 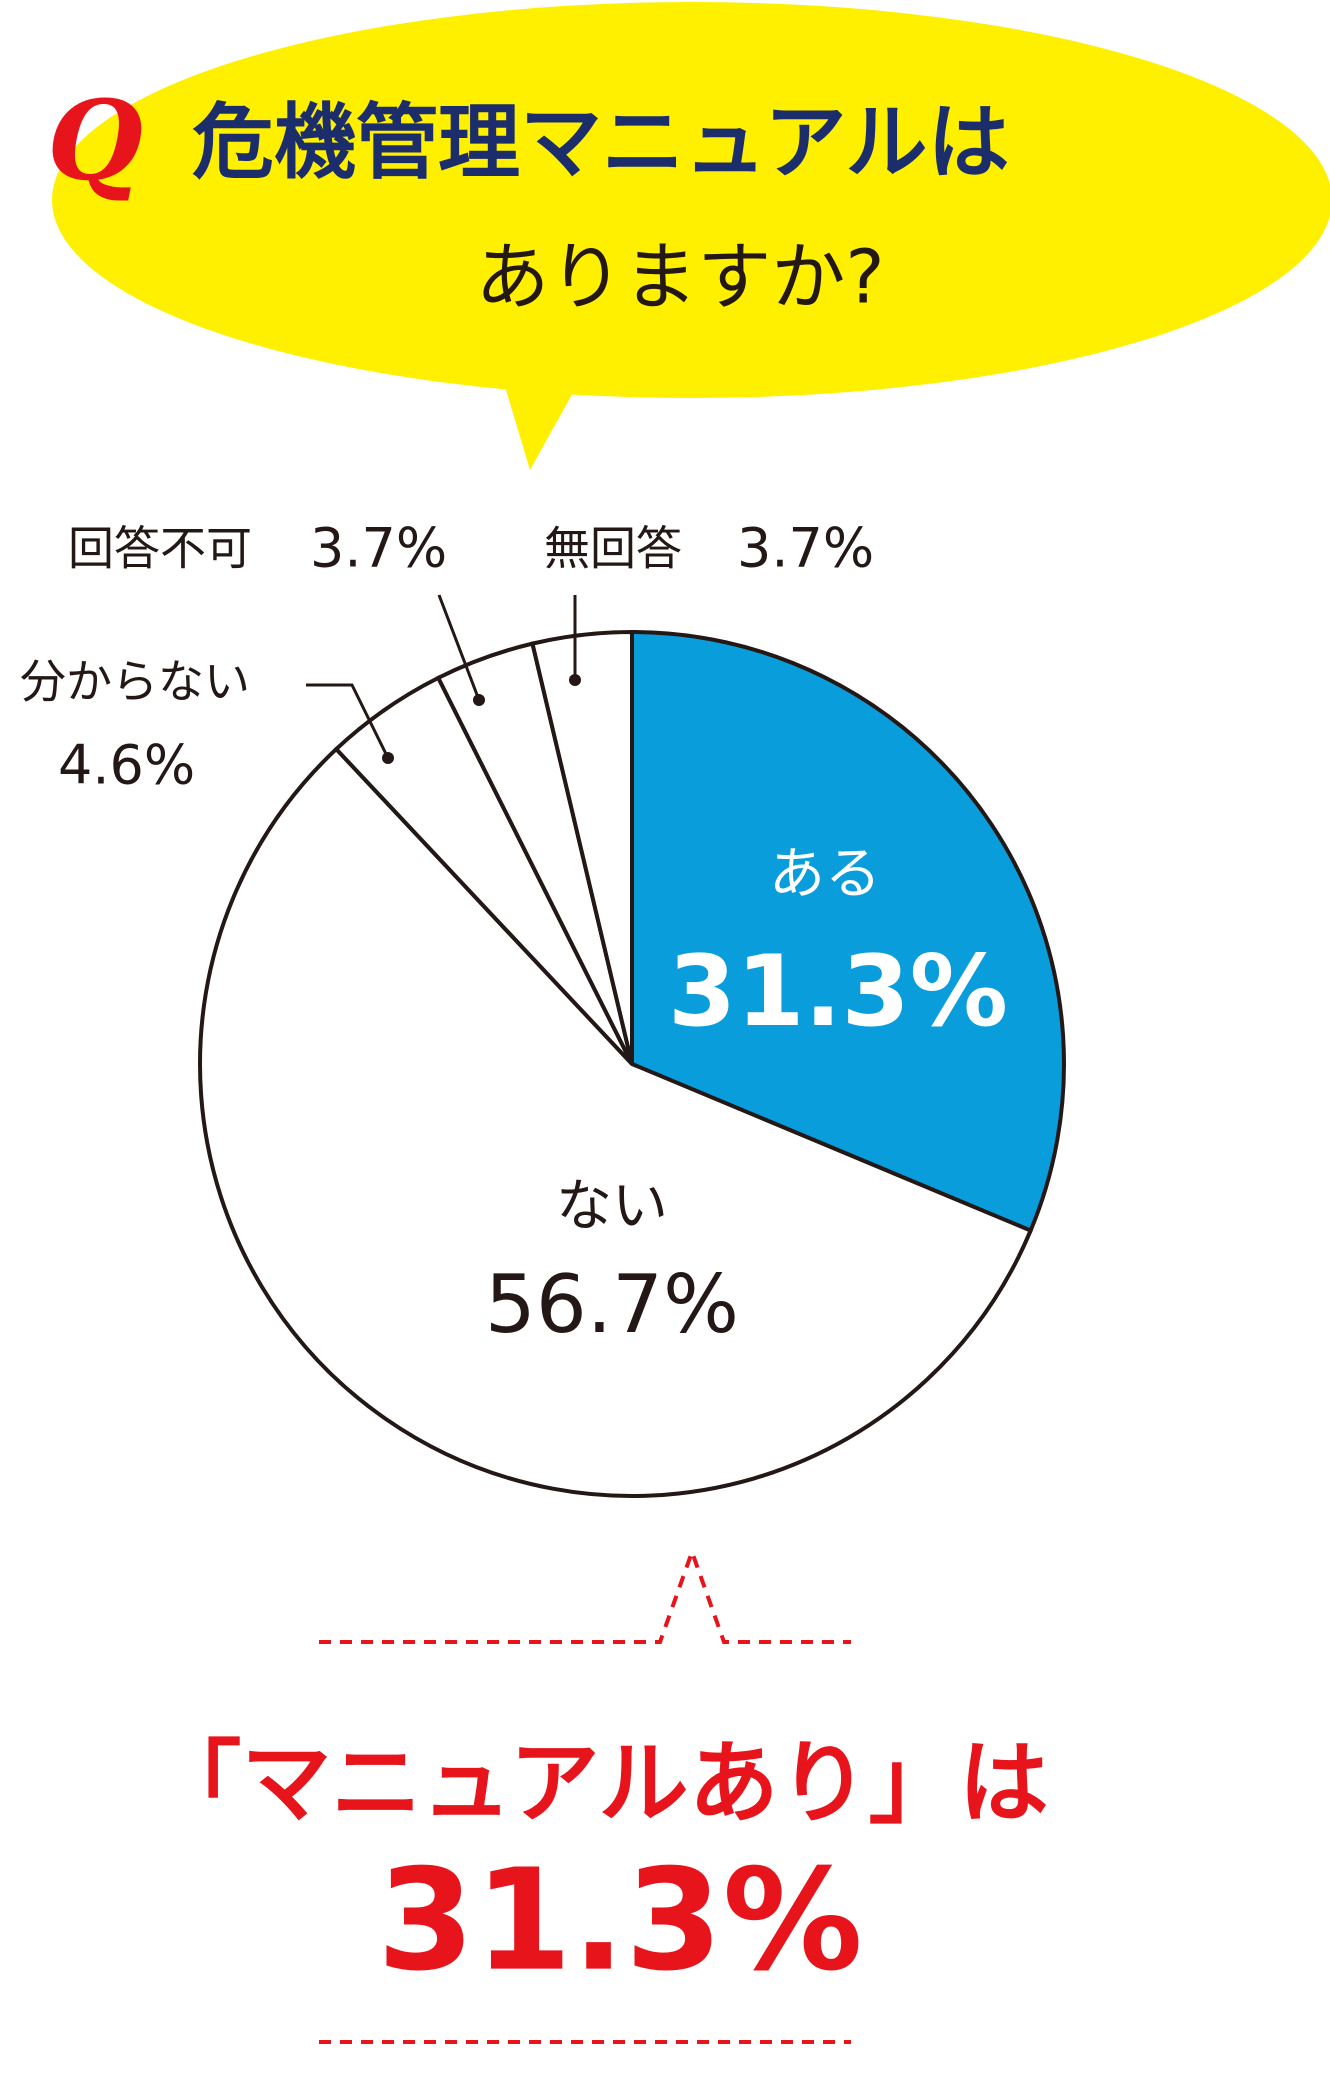 What do you see at coordinates (612, 1206) in the screenshot?
I see `slice-label: ない` at bounding box center [612, 1206].